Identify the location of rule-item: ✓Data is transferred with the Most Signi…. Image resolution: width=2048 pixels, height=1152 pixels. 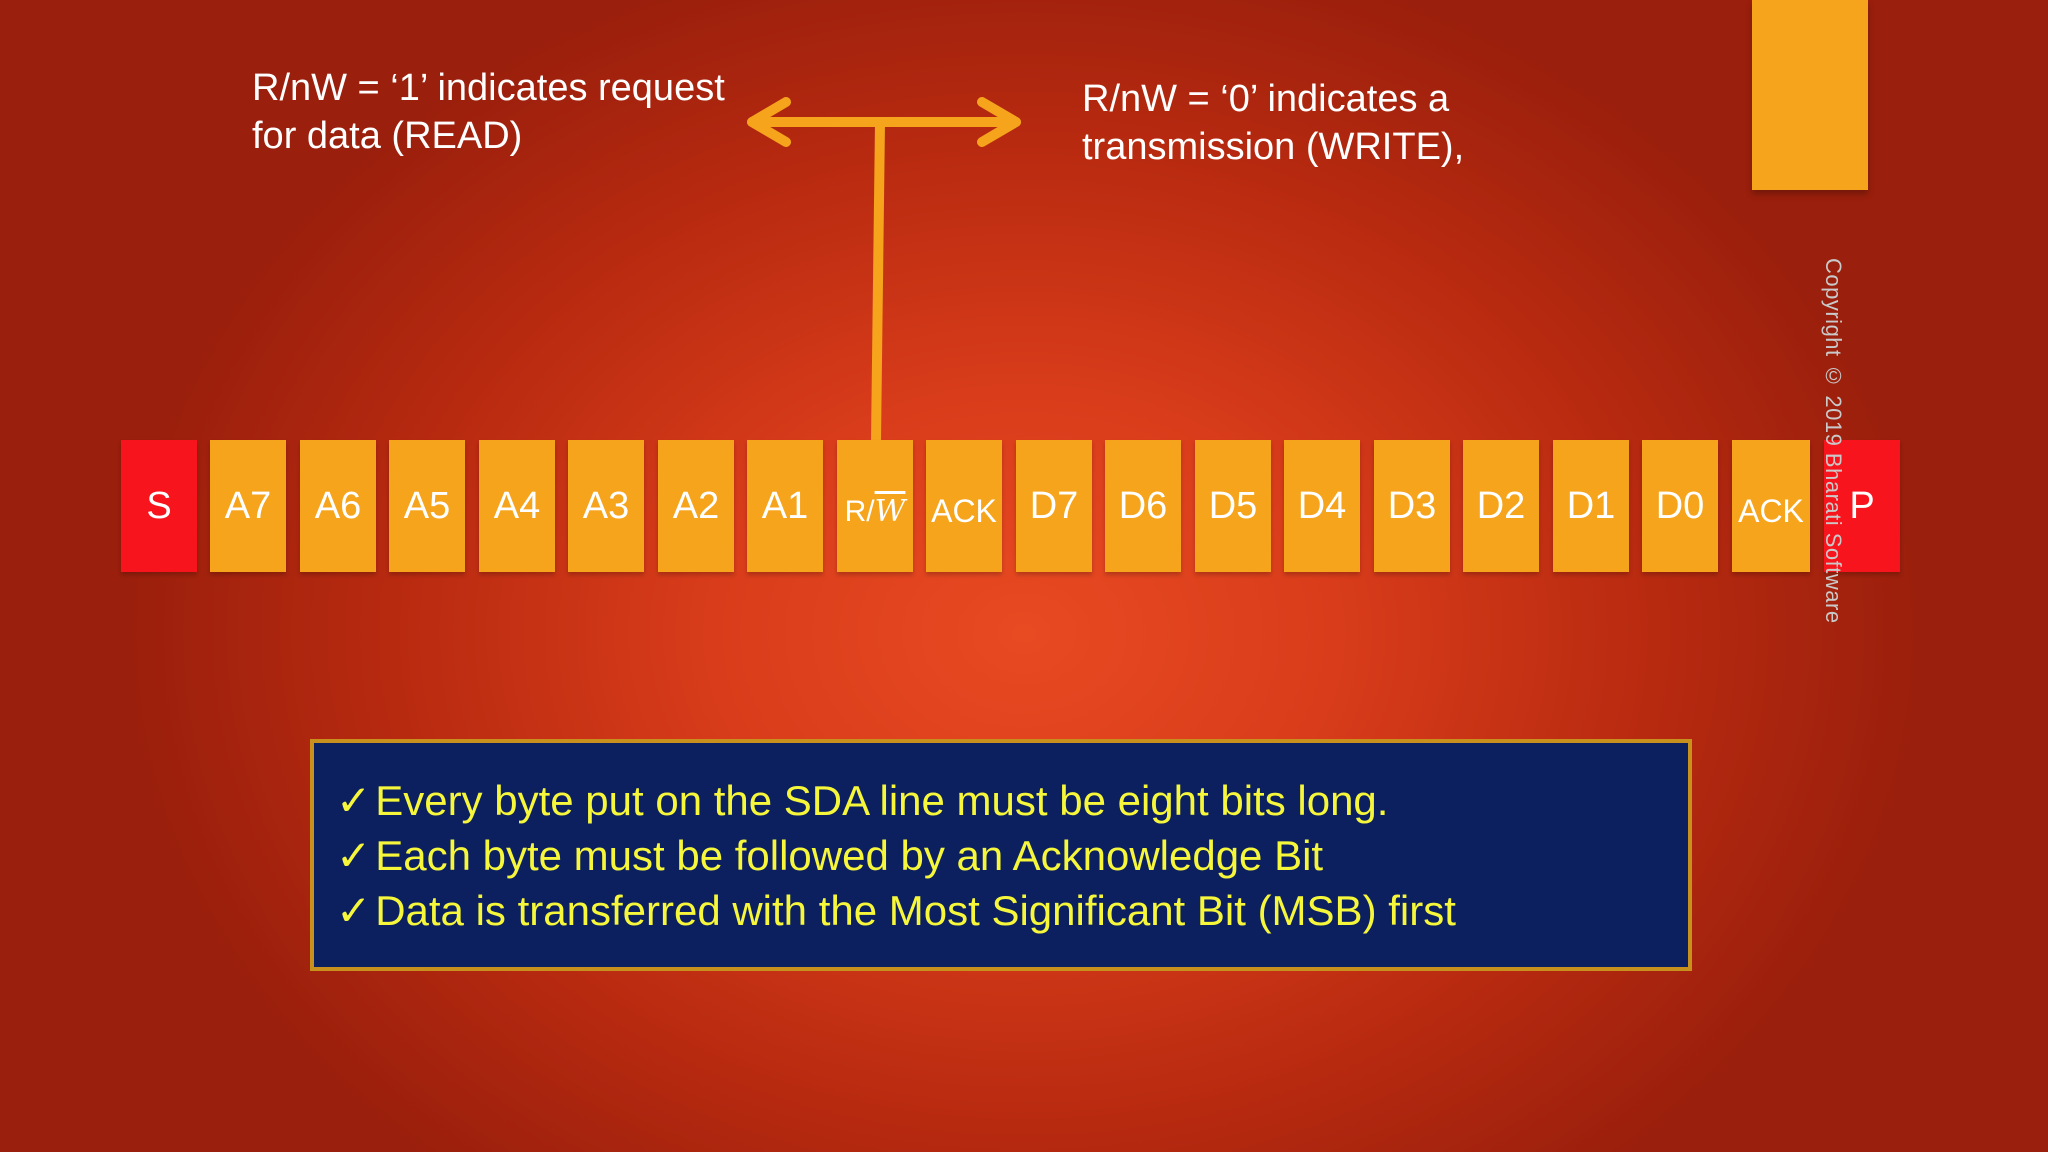
(1012, 910).